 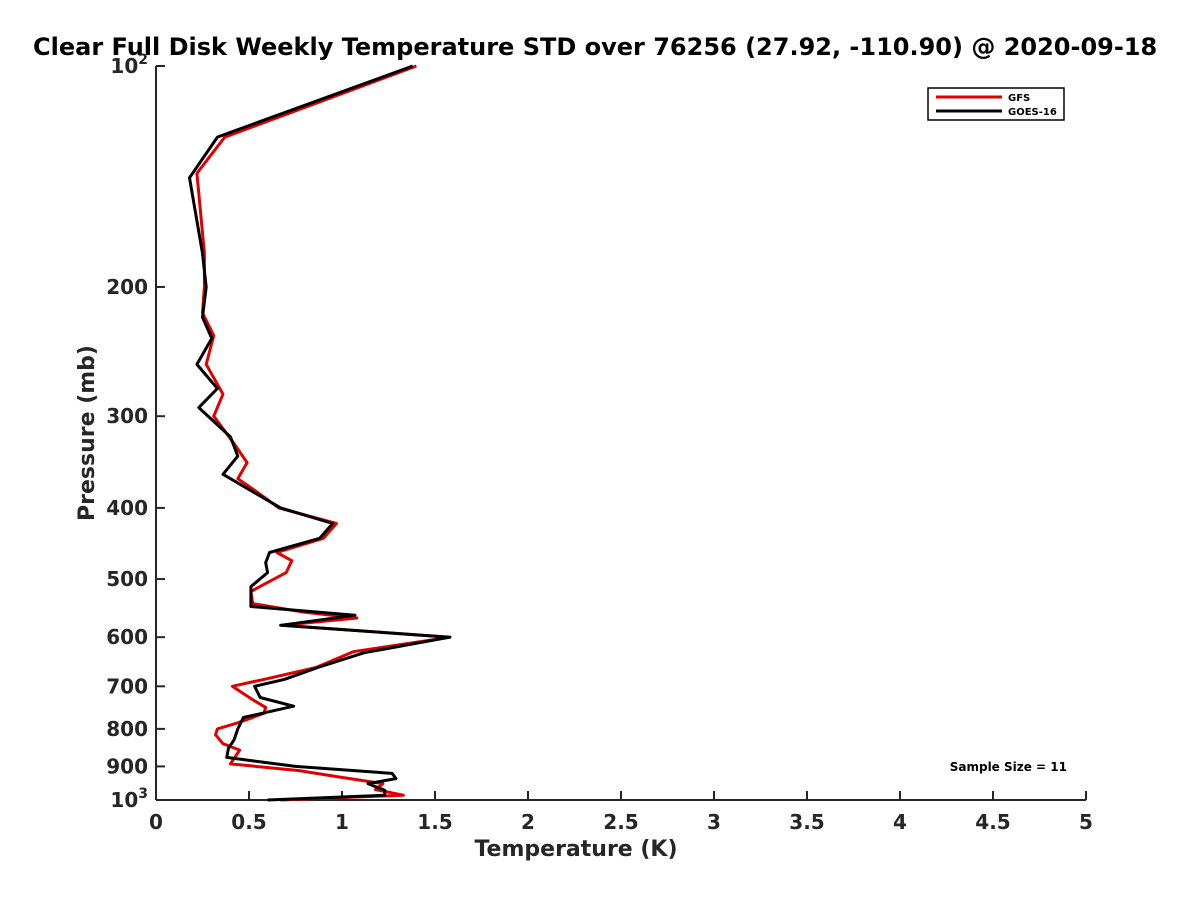 What do you see at coordinates (1086, 822) in the screenshot?
I see `x-tick-label: 5` at bounding box center [1086, 822].